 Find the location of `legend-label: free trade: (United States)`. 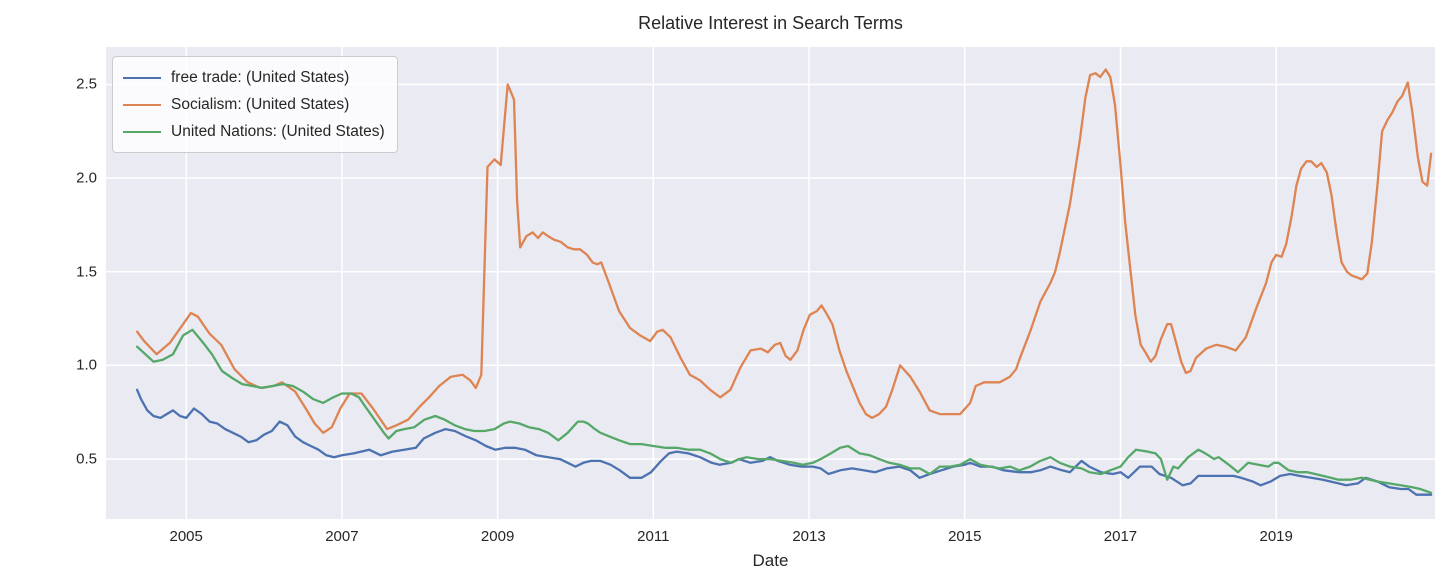

legend-label: free trade: (United States) is located at coordinates (260, 77).